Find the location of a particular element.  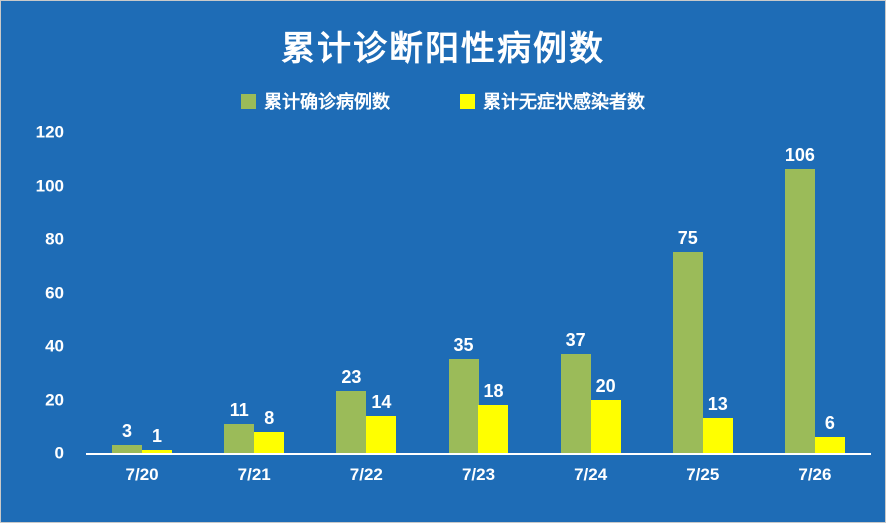

y-tick-label: 120 is located at coordinates (49, 132).